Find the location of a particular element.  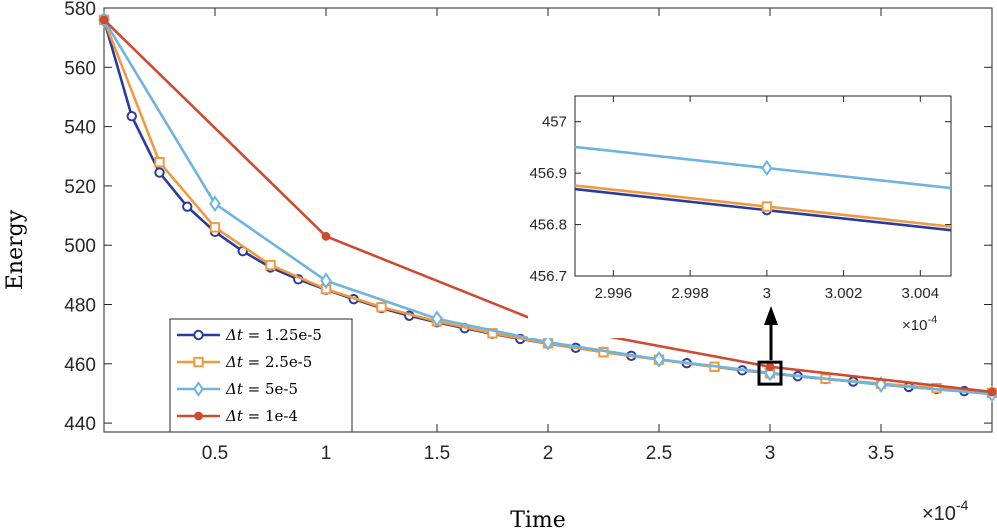

inset-x-exponent: ×10⁻⁴ is located at coordinates (919, 324).